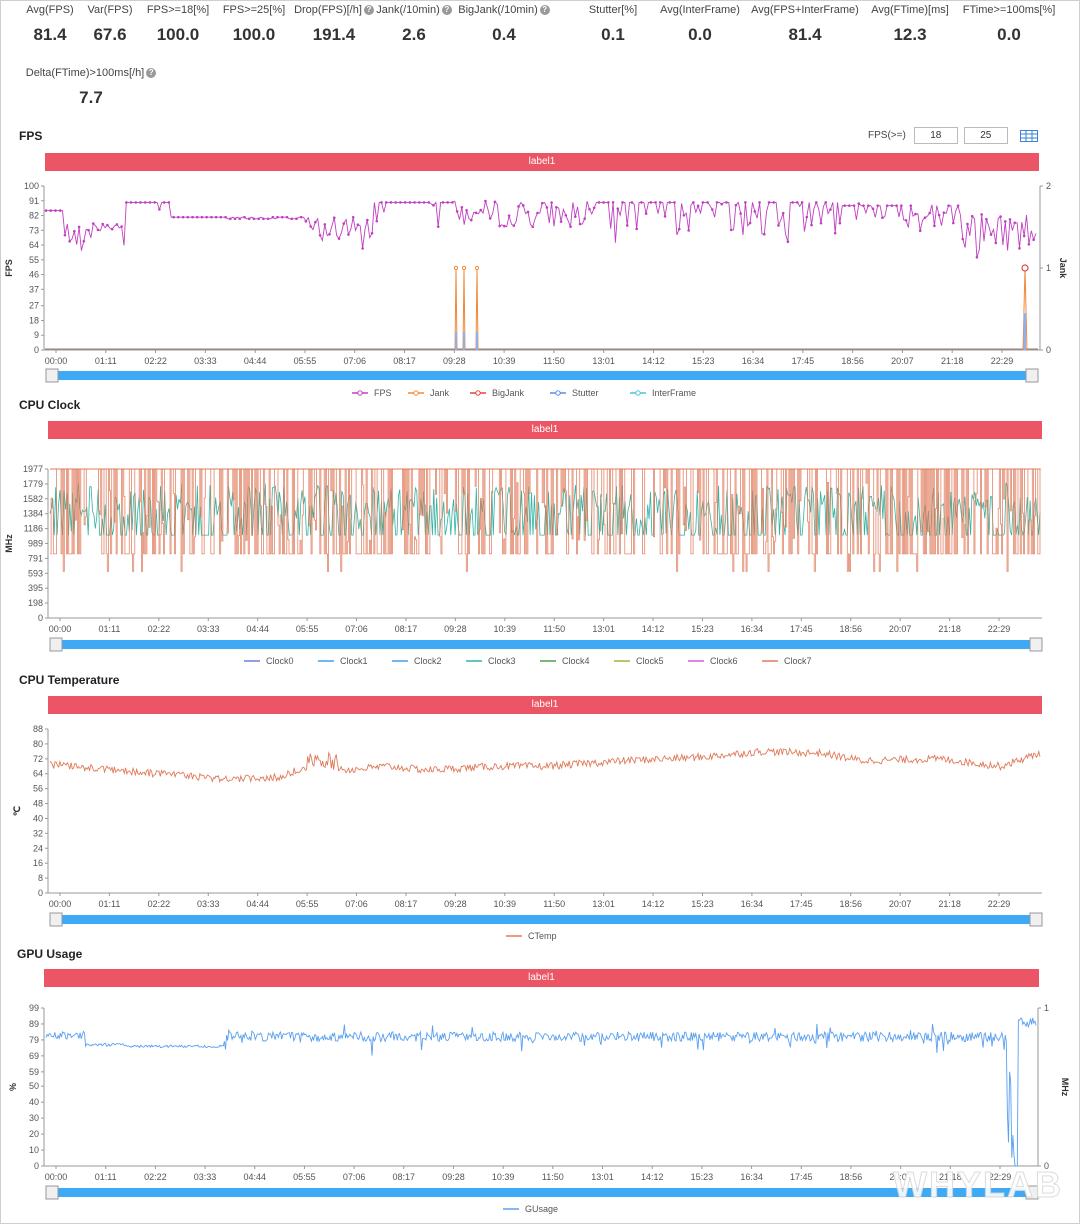  I want to click on y2-tick-label: 2, so click(1048, 186).